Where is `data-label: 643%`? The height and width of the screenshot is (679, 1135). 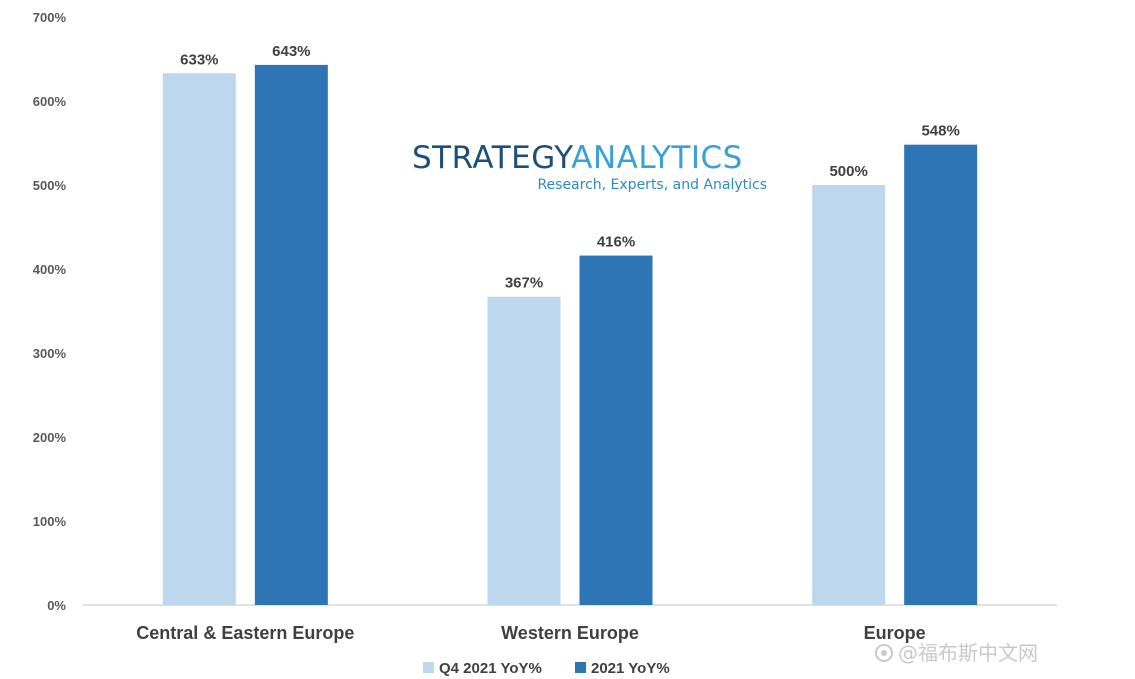 data-label: 643% is located at coordinates (291, 51).